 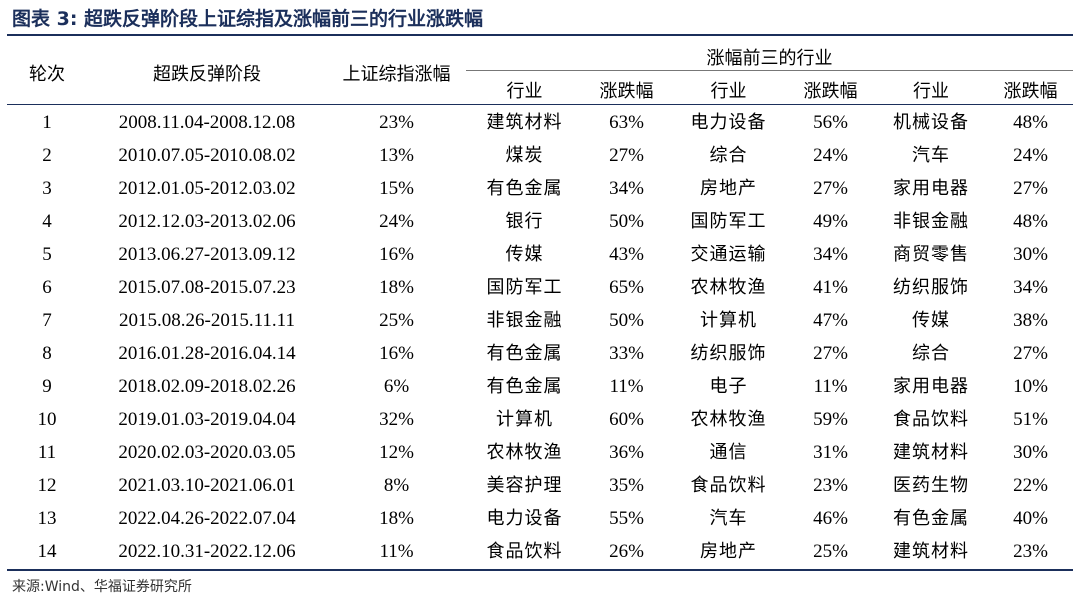 What do you see at coordinates (540, 104) in the screenshot?
I see `header-rule` at bounding box center [540, 104].